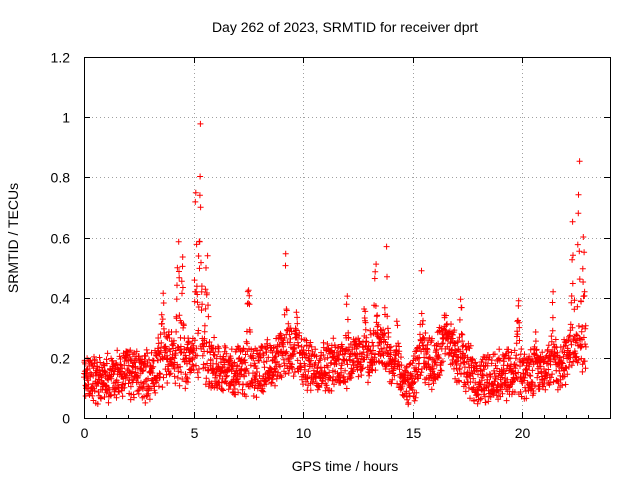 This screenshot has width=640, height=480. What do you see at coordinates (61, 58) in the screenshot?
I see `y-tick-label: 1.2` at bounding box center [61, 58].